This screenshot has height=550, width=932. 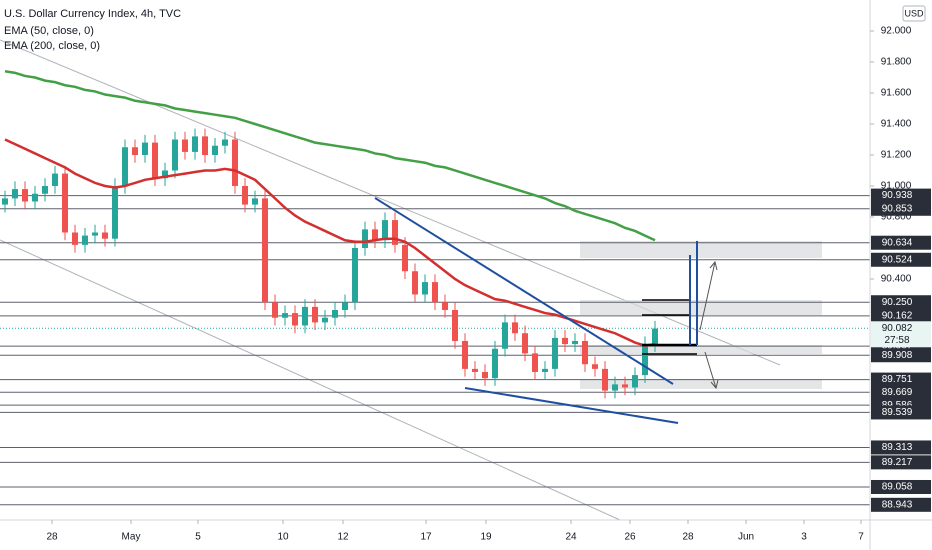 What do you see at coordinates (897, 405) in the screenshot?
I see `price-tag-label: 89.586` at bounding box center [897, 405].